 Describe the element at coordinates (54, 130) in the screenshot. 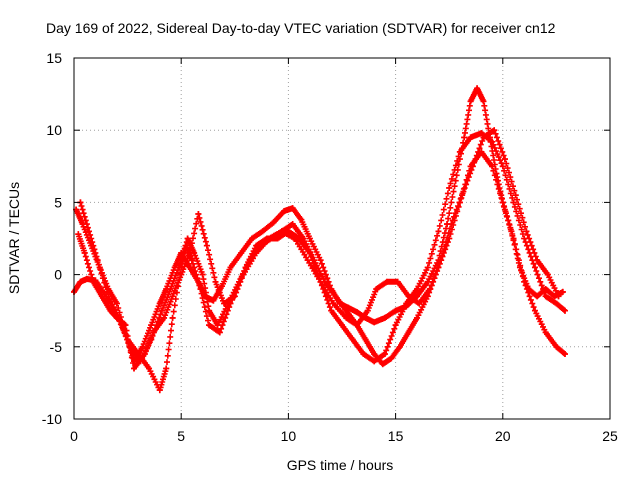

I see `y-tick-label: 10` at that location.